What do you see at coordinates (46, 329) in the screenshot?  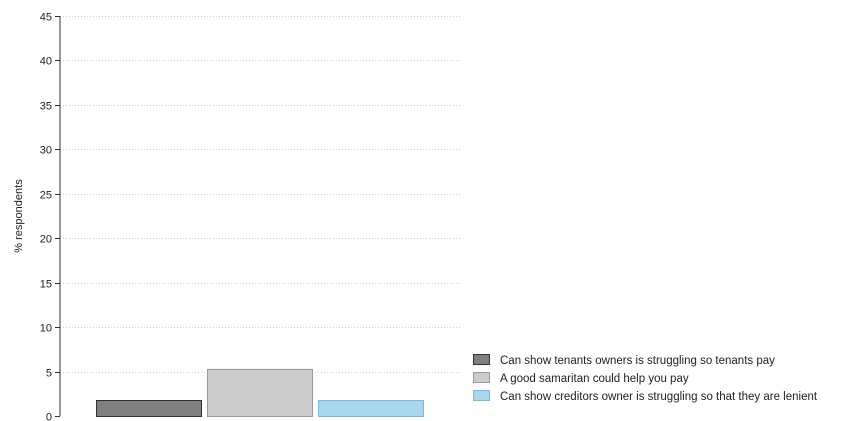 I see `y-tick-label: 10` at bounding box center [46, 329].